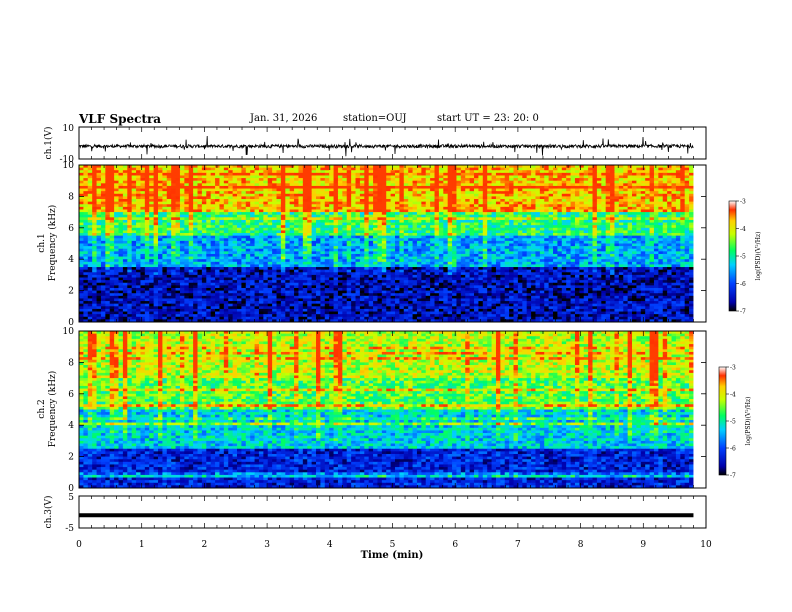 The height and width of the screenshot is (612, 792). I want to click on x-tick-label: 7, so click(518, 545).